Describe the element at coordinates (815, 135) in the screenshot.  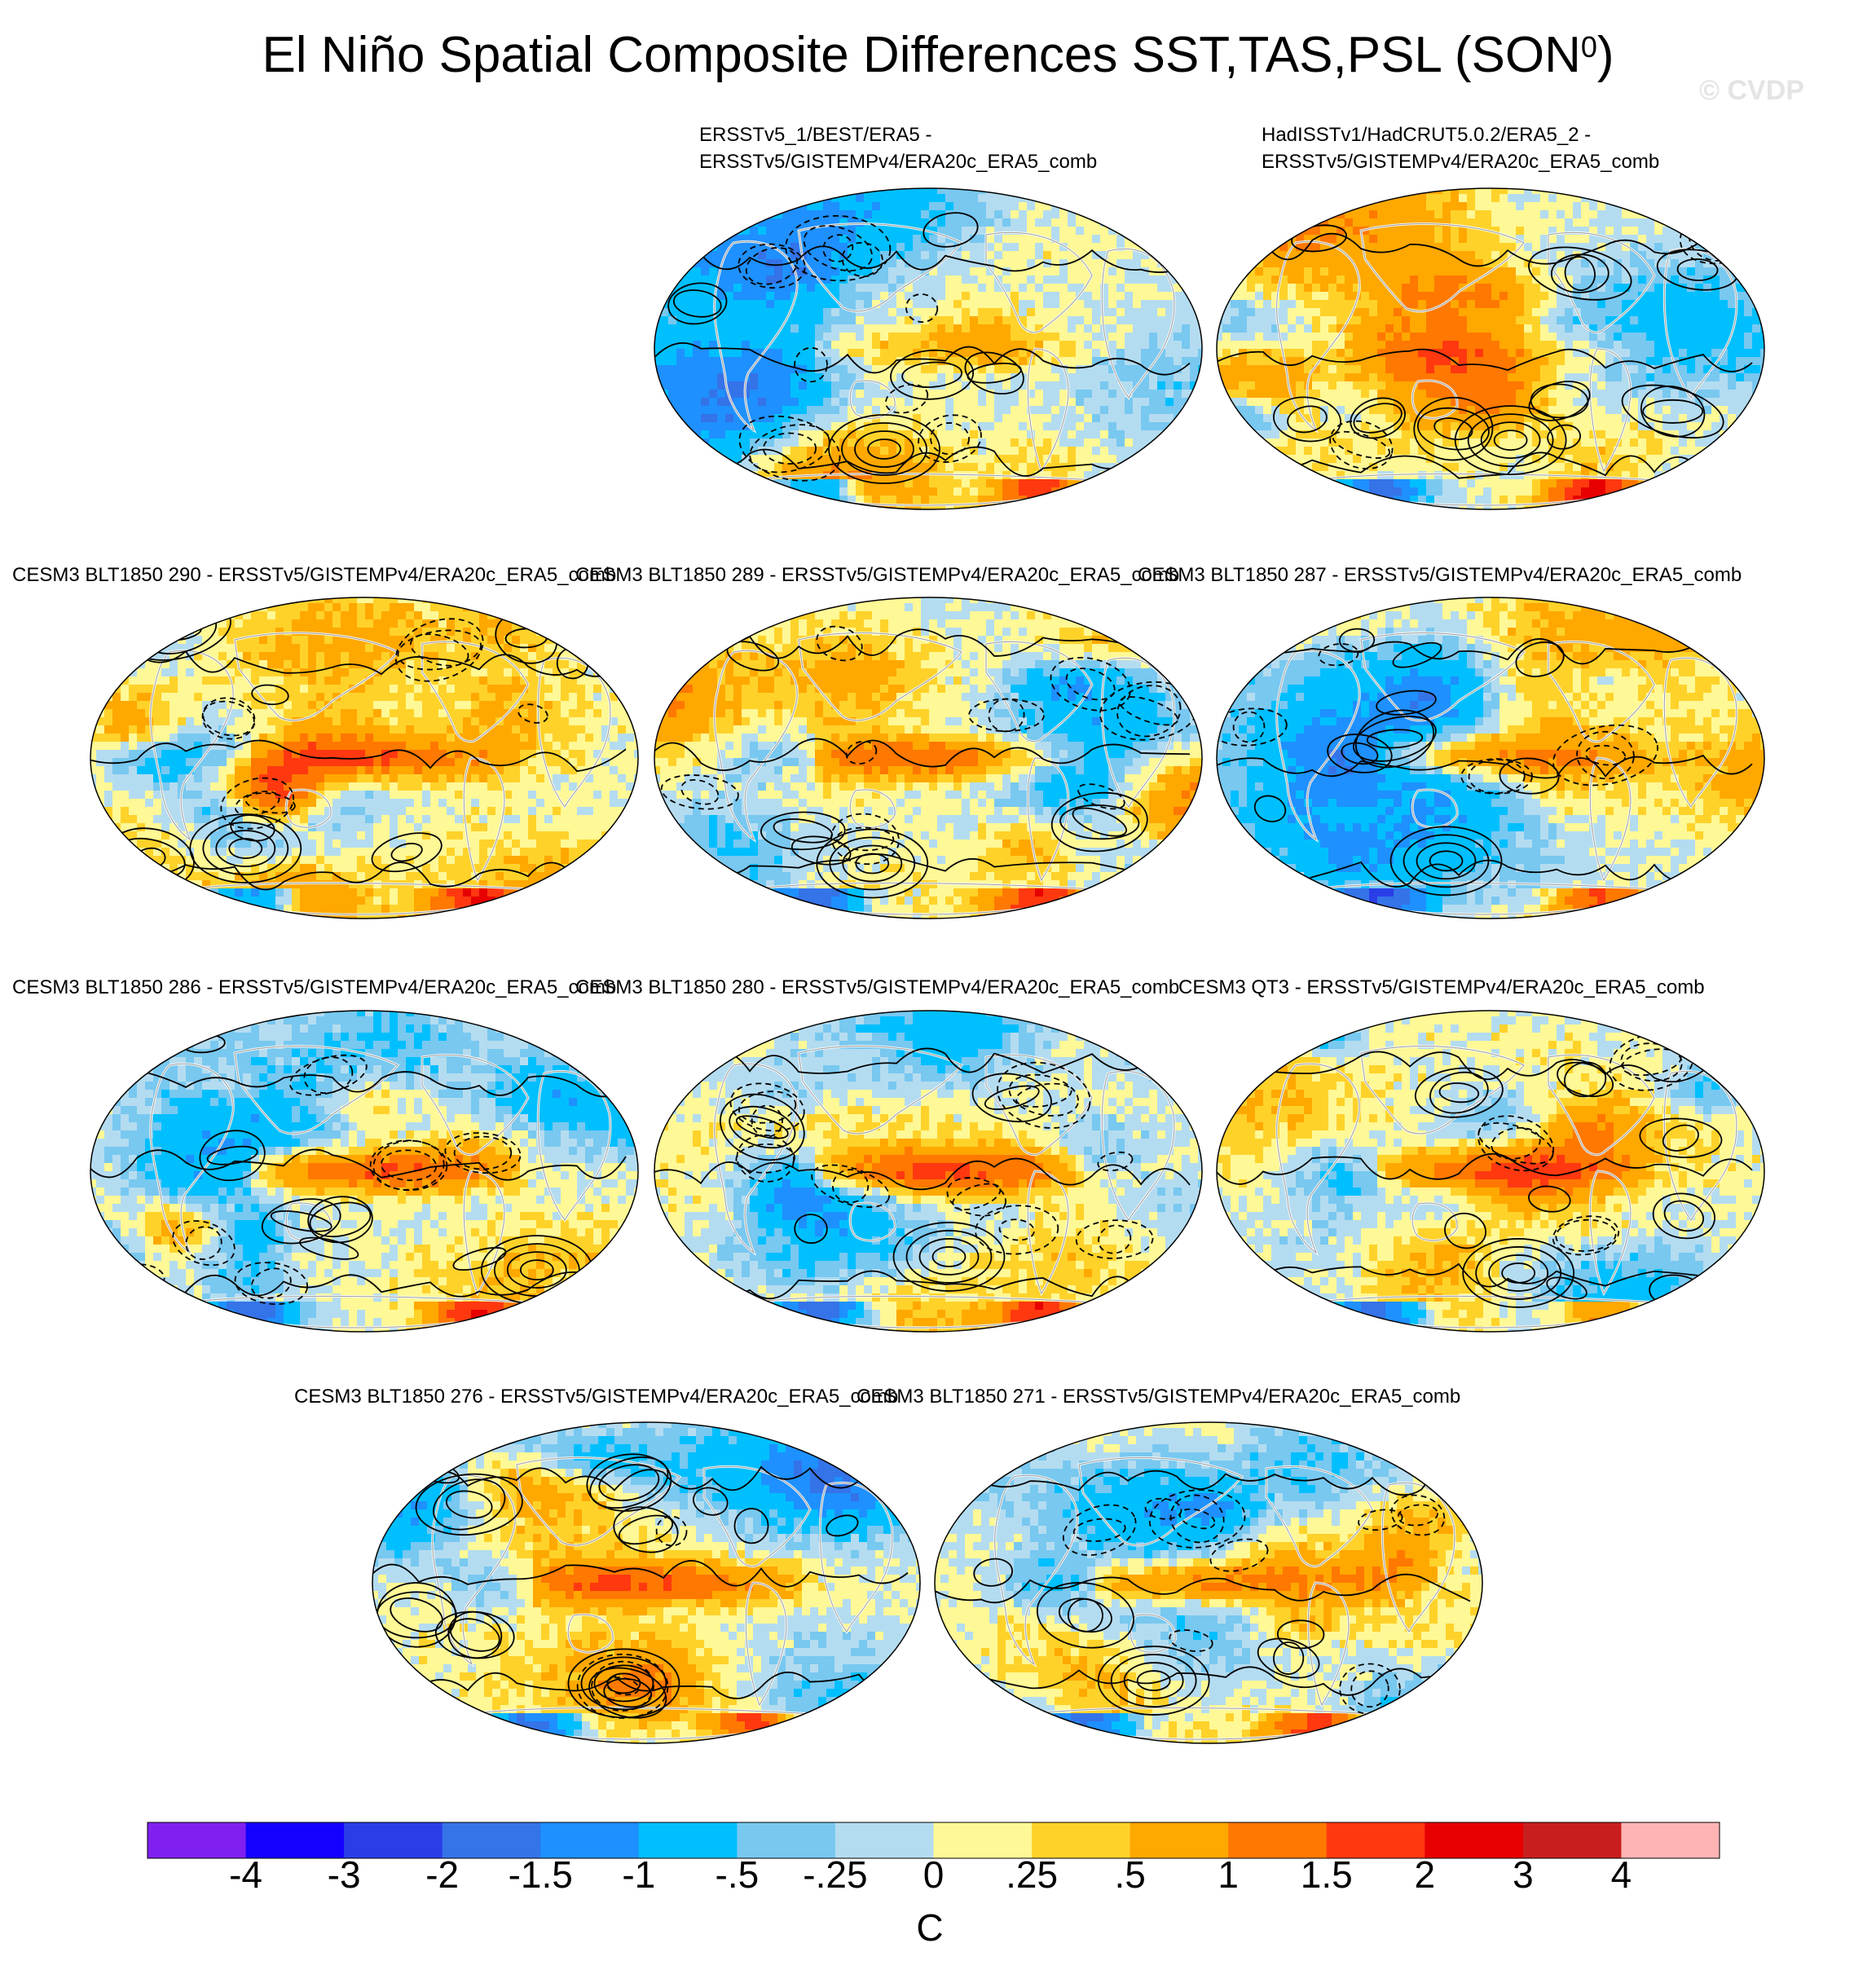
I see `panel-title-obs1-line1: ERSSTv5_1/BEST/ERA5 -` at that location.